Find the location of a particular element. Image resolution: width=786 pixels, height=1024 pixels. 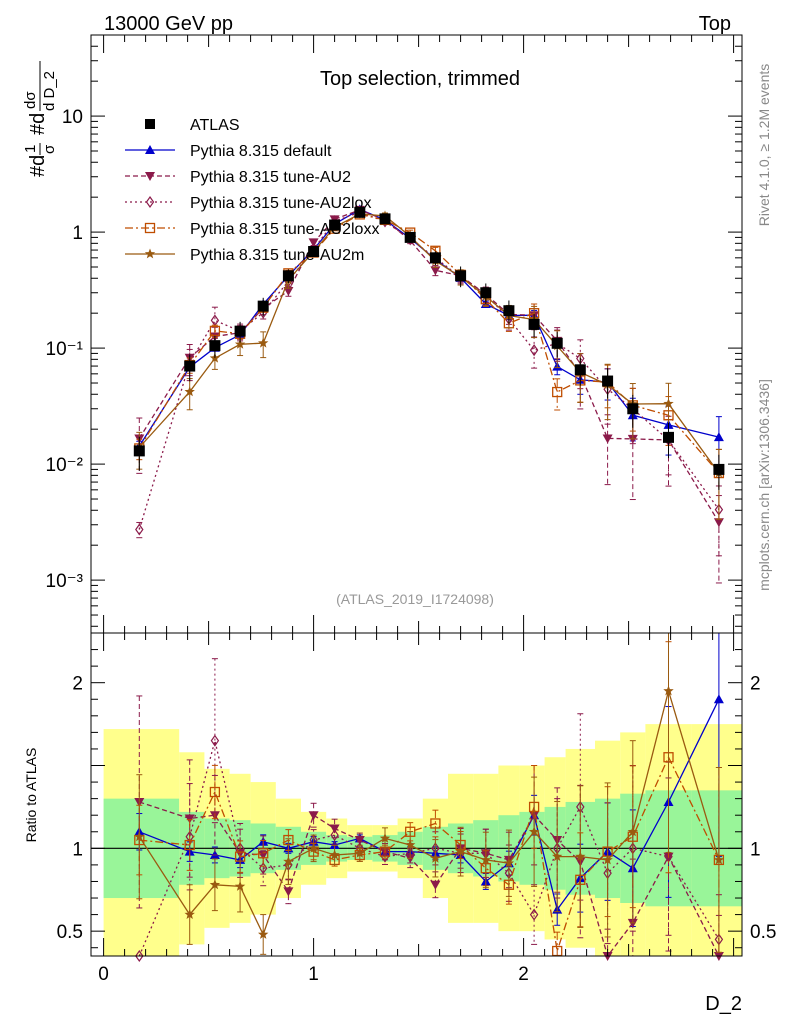

legend-marker-atlas is located at coordinates (150, 124).